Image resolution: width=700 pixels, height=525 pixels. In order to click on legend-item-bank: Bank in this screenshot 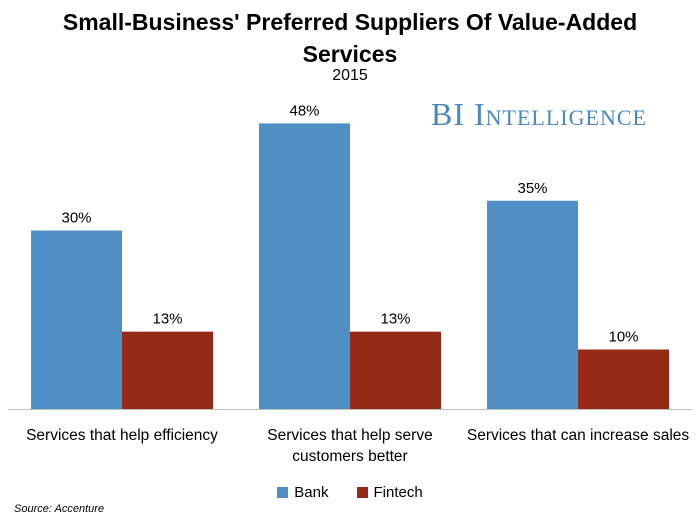, I will do `click(303, 492)`.